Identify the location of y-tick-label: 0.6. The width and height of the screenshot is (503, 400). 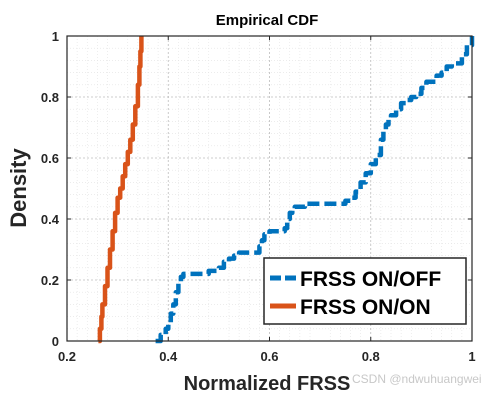
(50, 158).